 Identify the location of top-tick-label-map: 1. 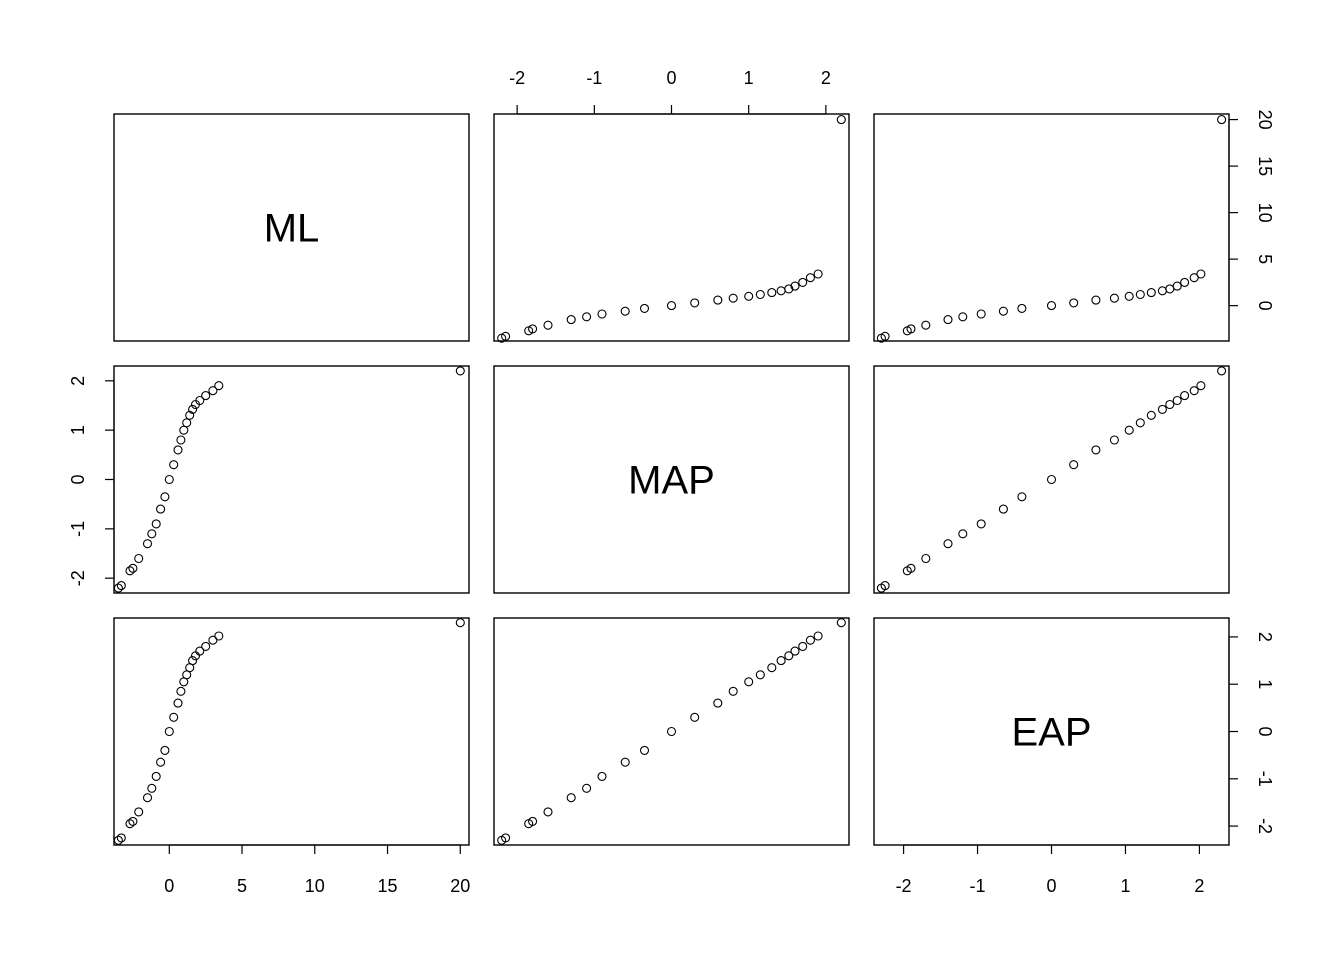
(749, 78).